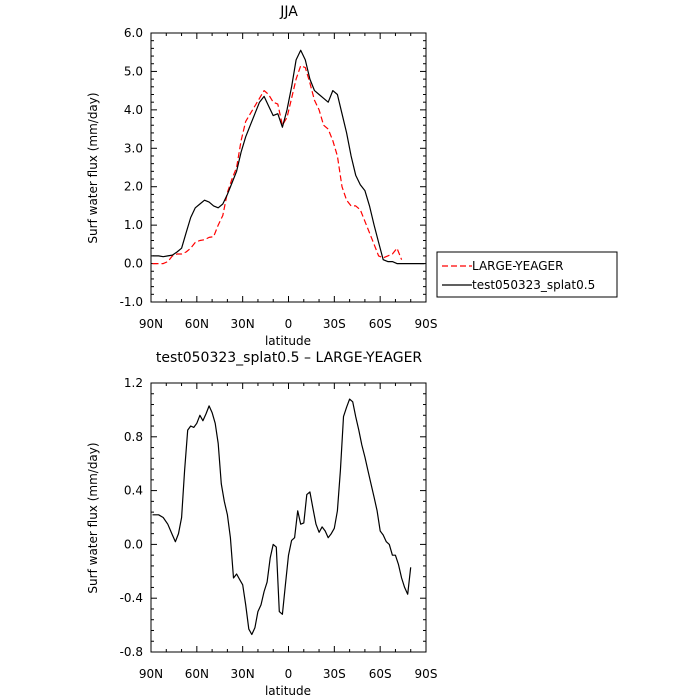 The width and height of the screenshot is (700, 700). I want to click on top-y-tick-label: 5.0, so click(133, 71).